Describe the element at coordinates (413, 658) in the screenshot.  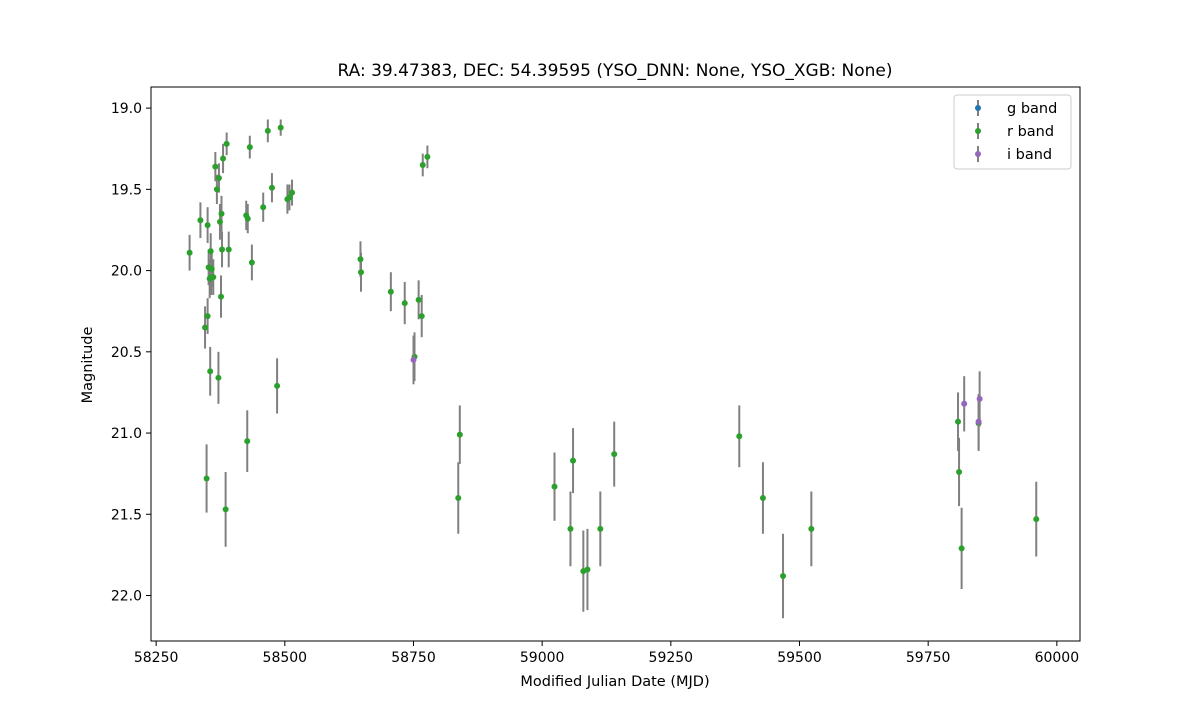
I see `x-tick-label: 58750` at that location.